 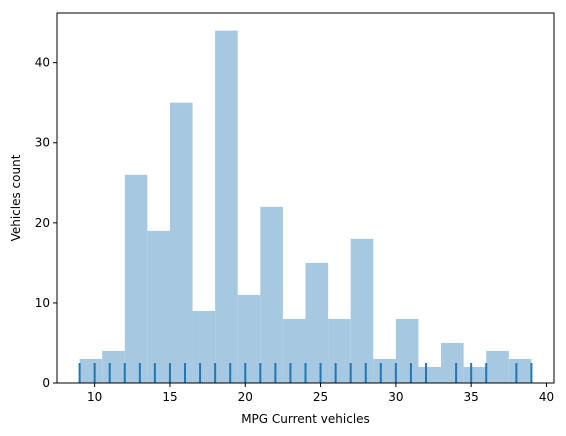 What do you see at coordinates (395, 397) in the screenshot?
I see `x-tick-label-30: 30` at bounding box center [395, 397].